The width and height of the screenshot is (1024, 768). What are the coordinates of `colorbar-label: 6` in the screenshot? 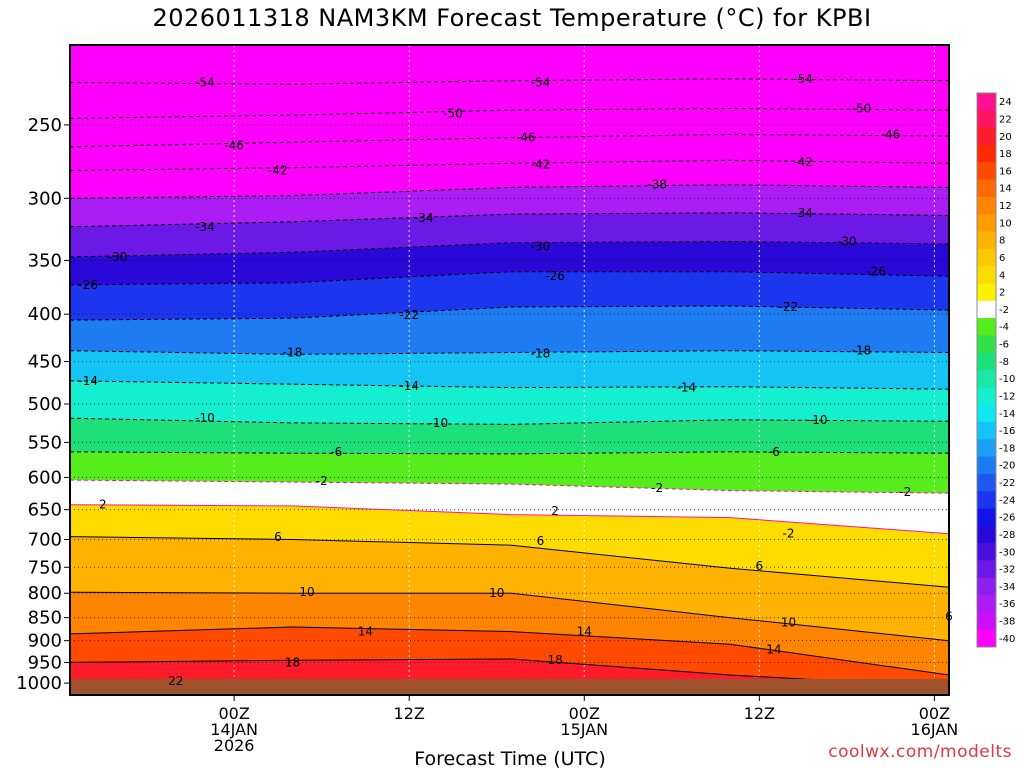 It's located at (1002, 258).